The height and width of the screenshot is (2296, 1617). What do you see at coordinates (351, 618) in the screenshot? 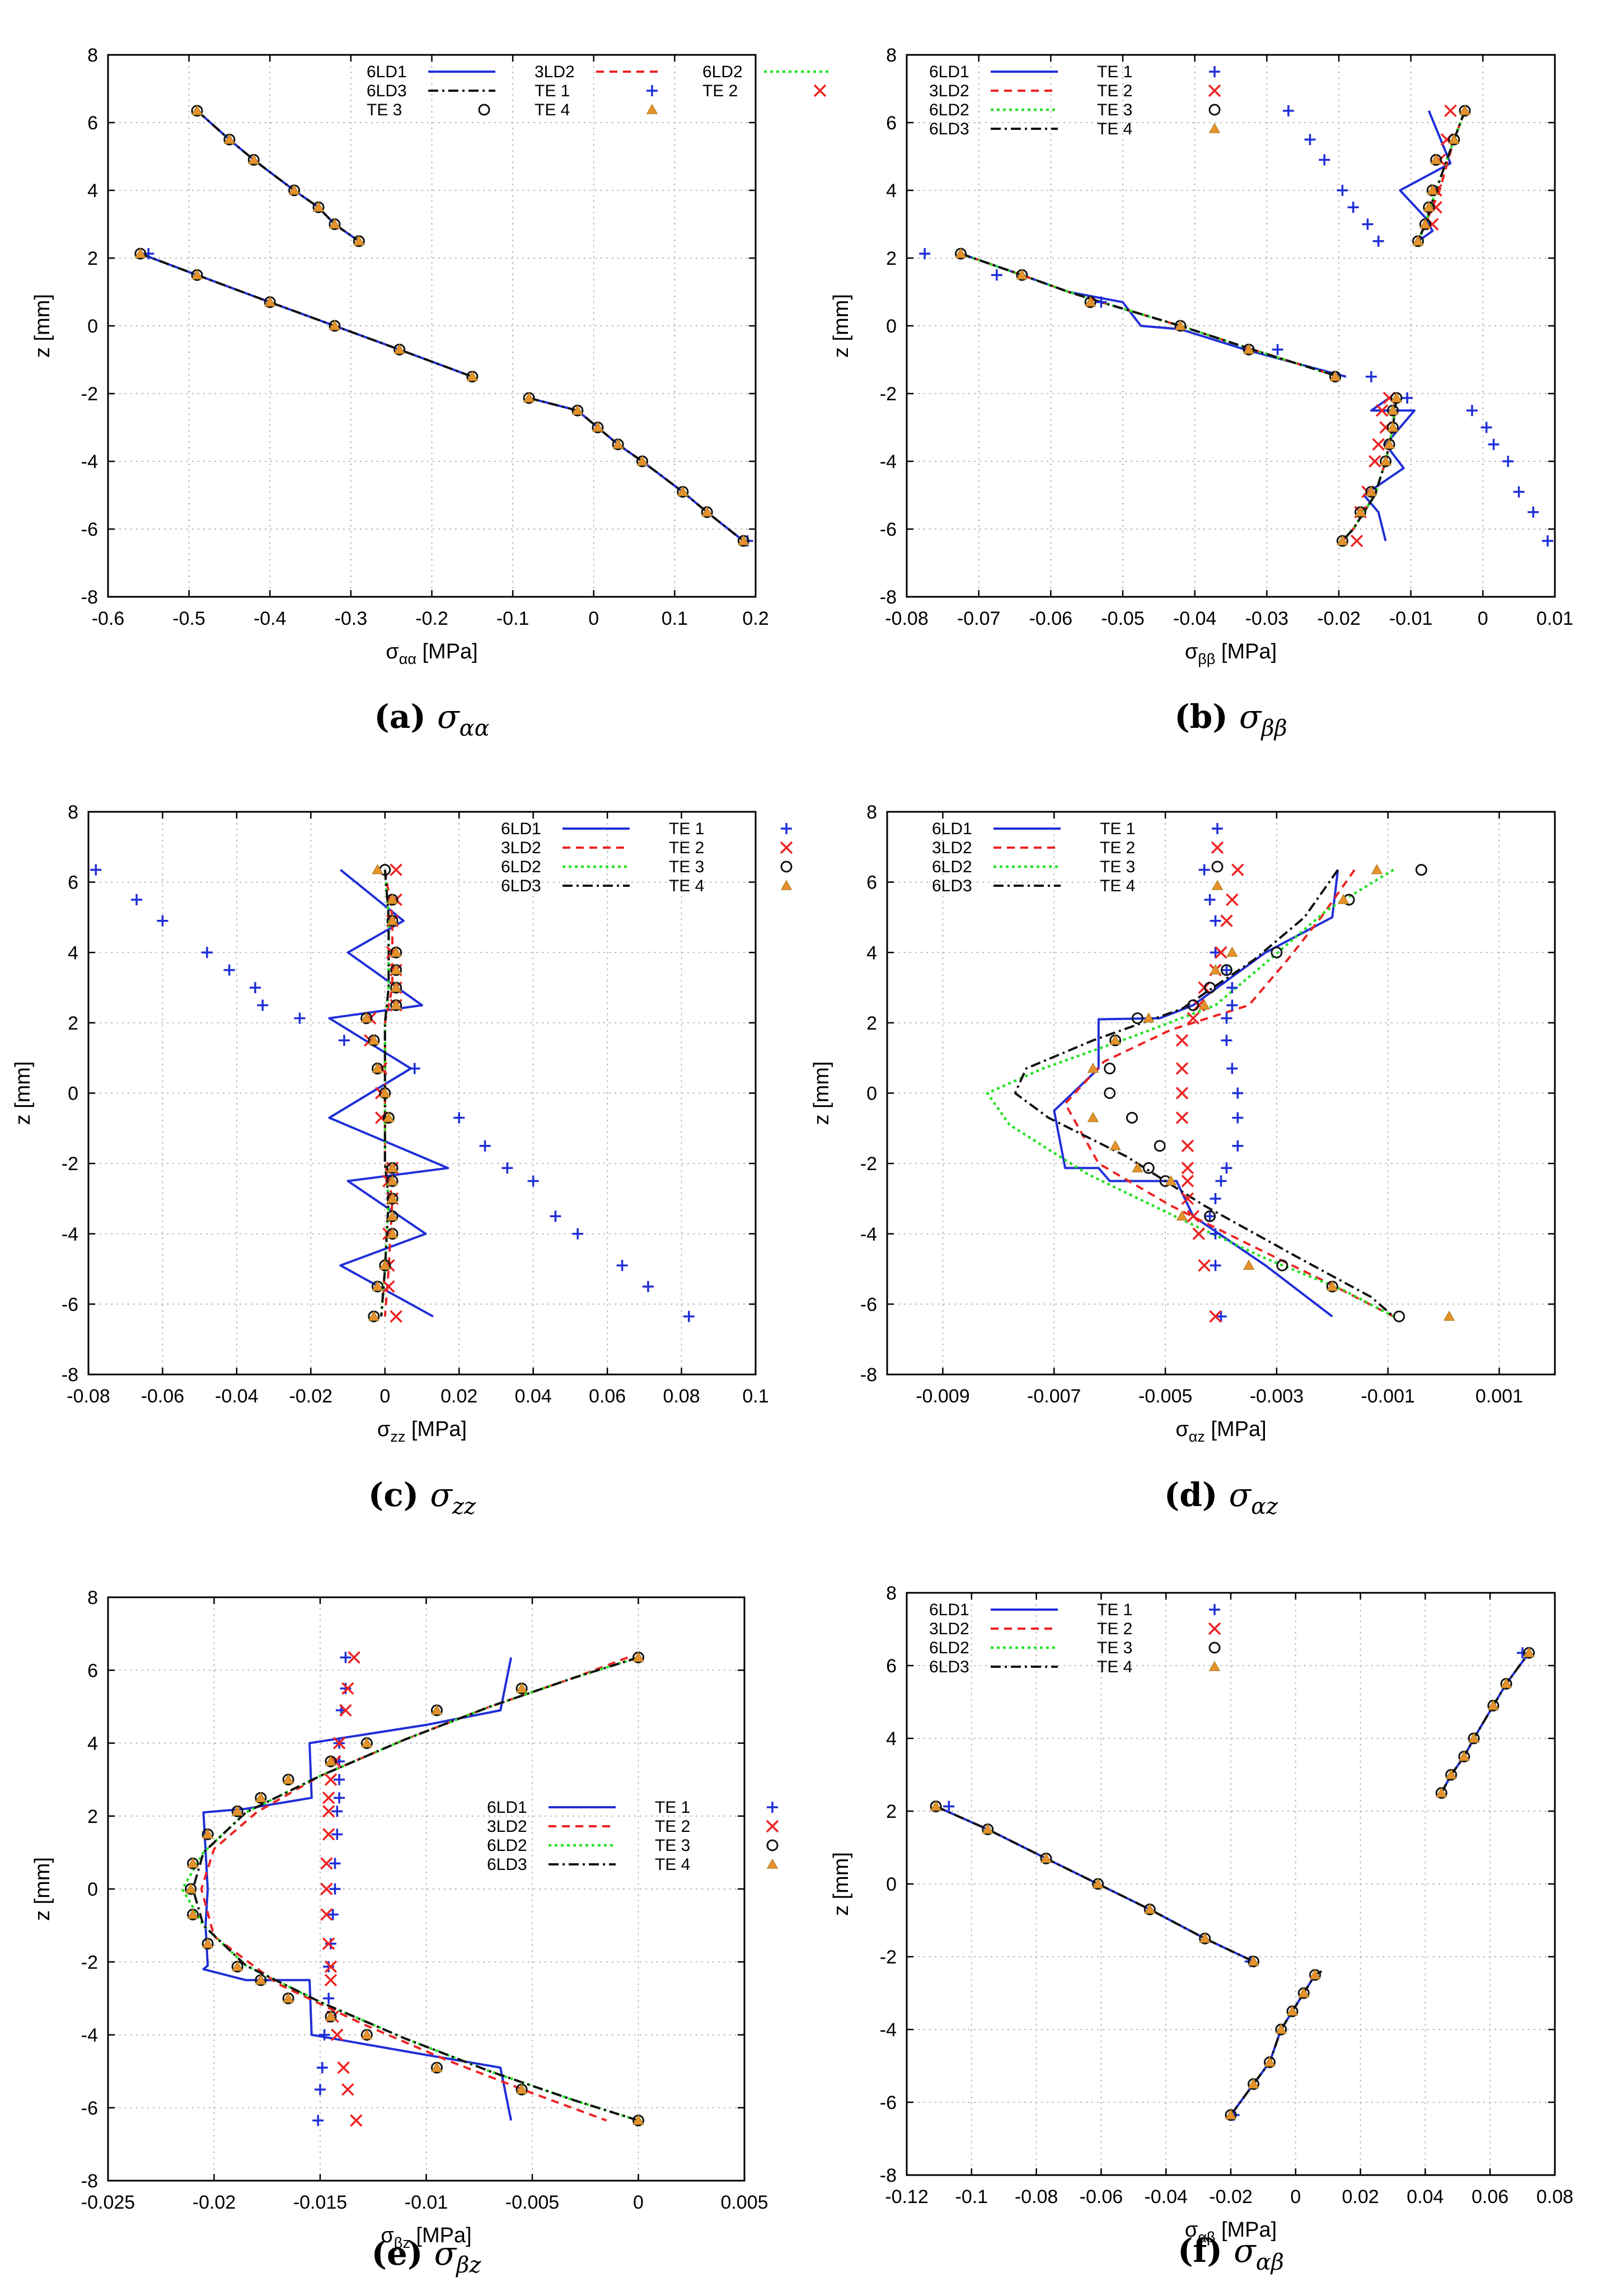
I see `x-tick-label: -0.3` at bounding box center [351, 618].